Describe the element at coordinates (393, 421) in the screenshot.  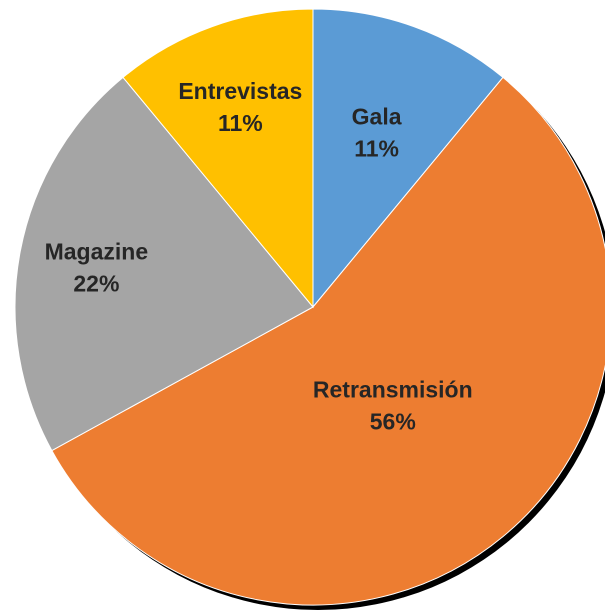
I see `slice-value-label-retransmision: 56%` at that location.